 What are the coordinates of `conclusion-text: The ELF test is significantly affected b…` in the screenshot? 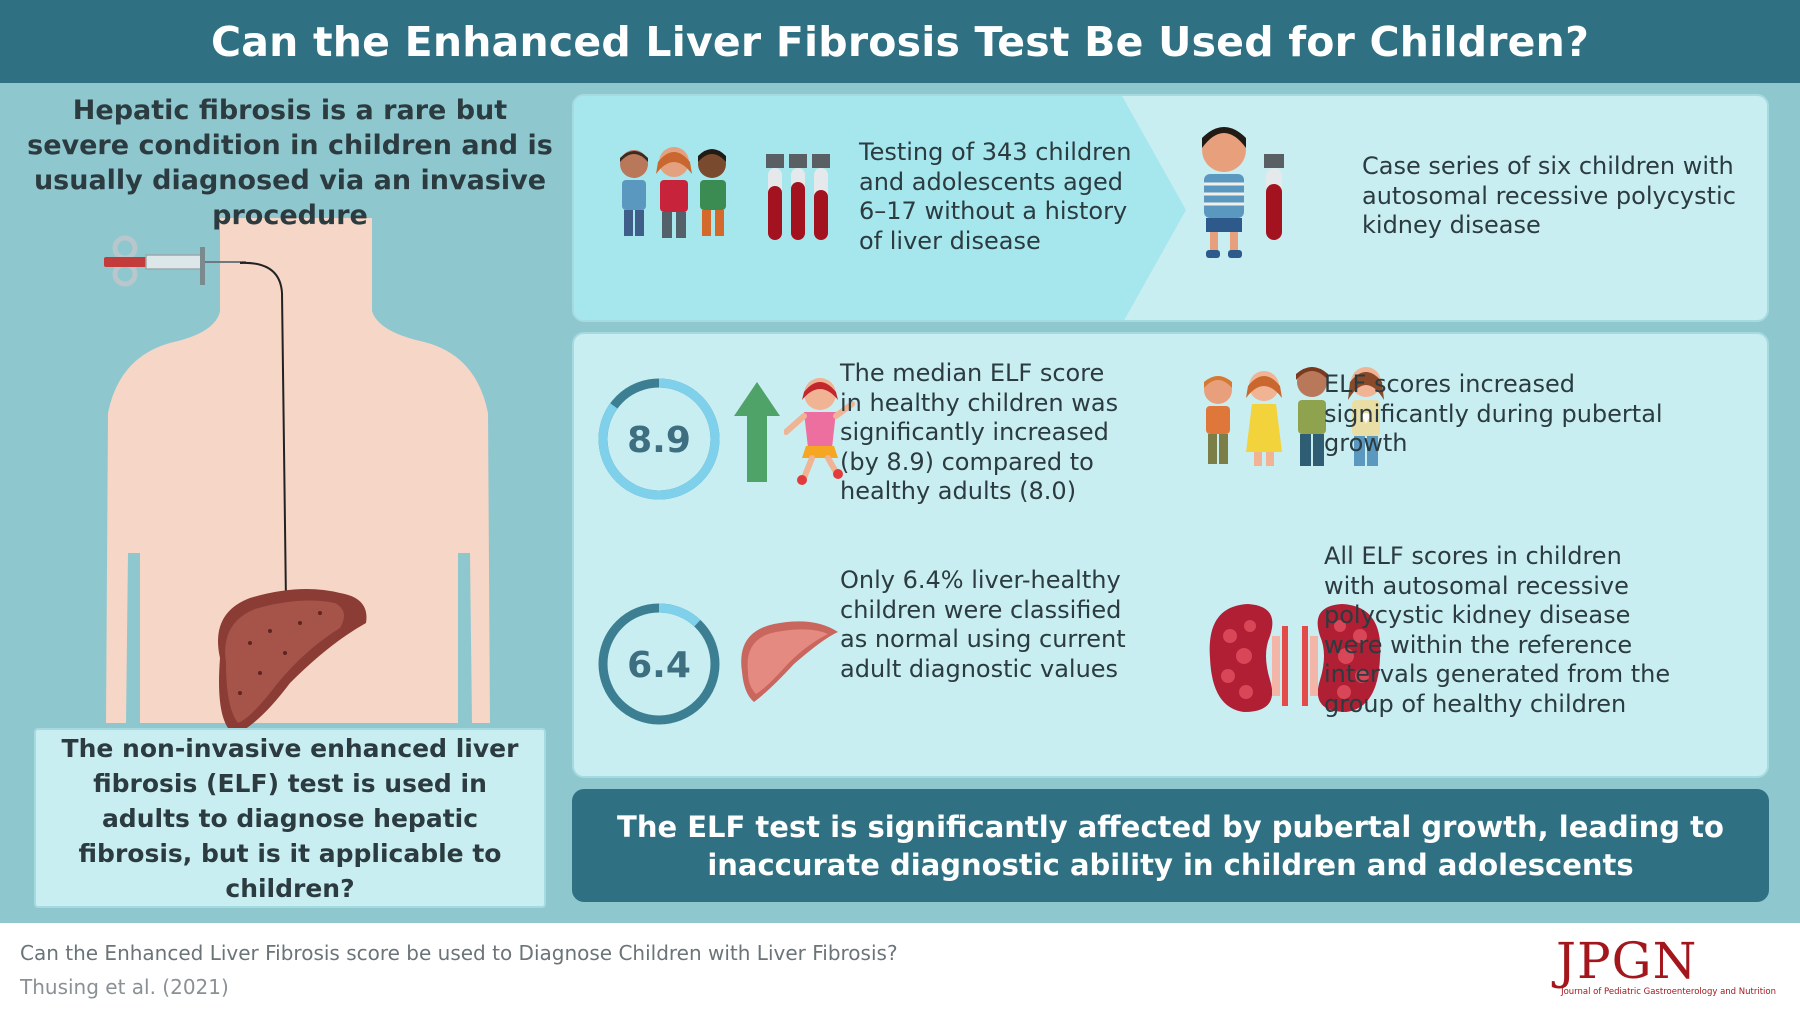 It's located at (1170, 845).